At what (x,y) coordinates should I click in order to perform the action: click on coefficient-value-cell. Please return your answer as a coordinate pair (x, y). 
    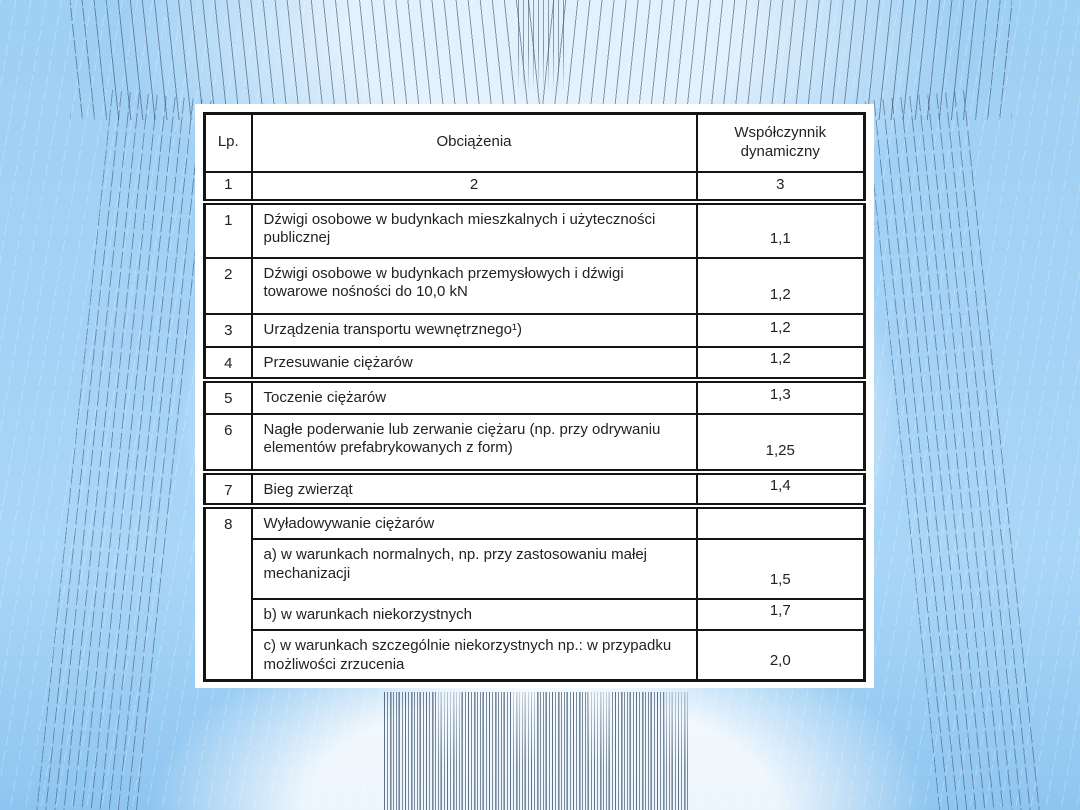
    Looking at the image, I should click on (780, 522).